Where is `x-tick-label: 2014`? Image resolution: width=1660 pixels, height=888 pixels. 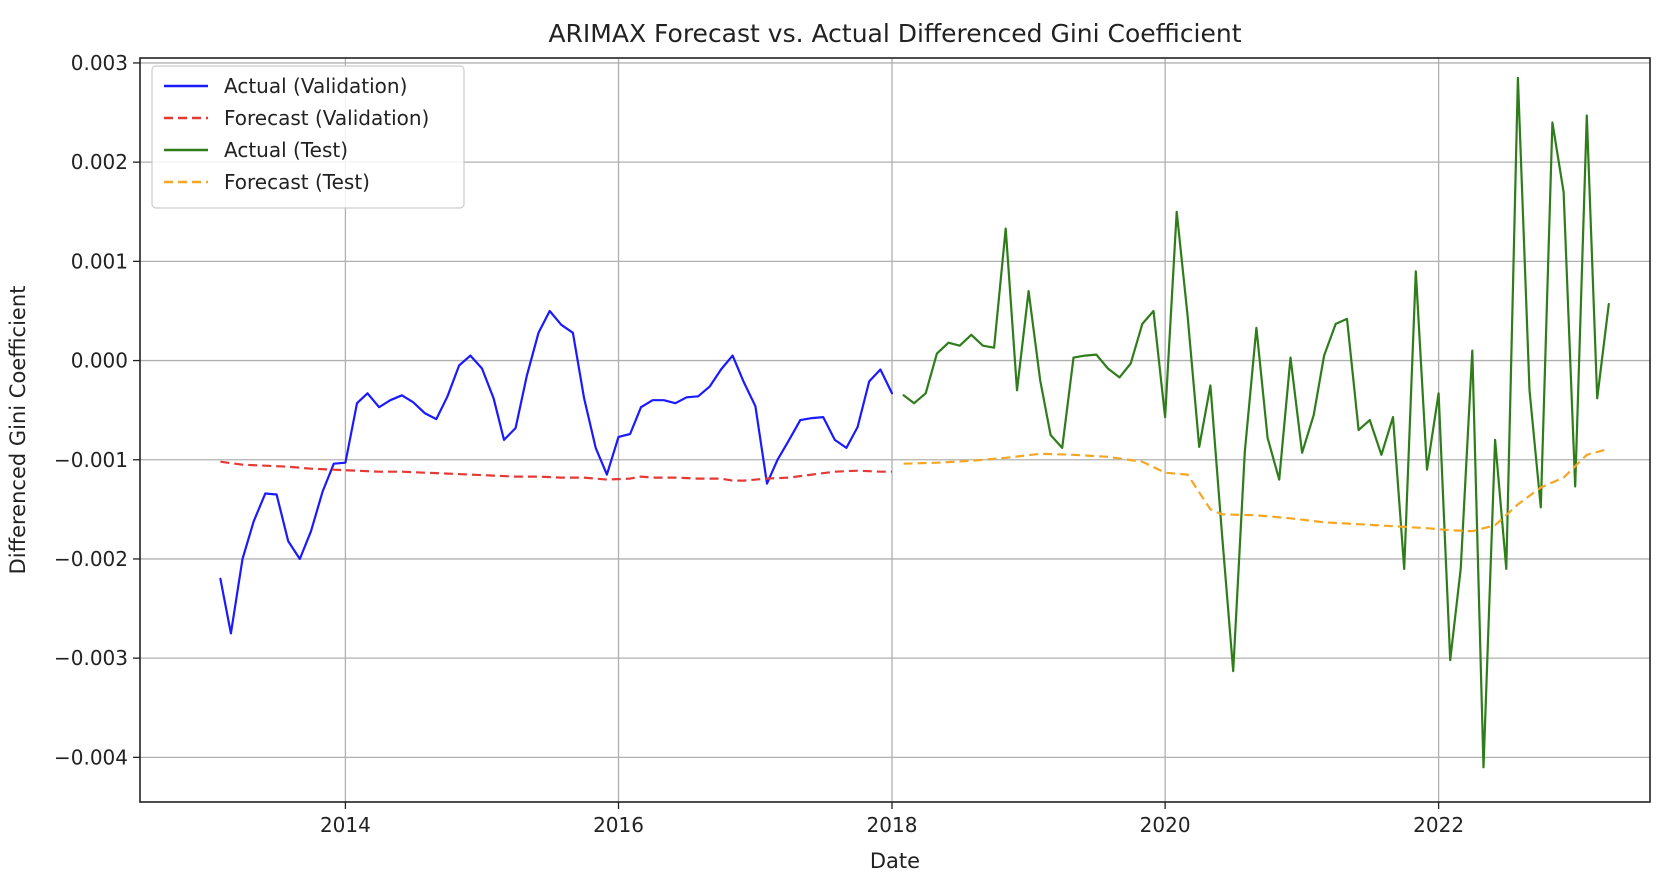 x-tick-label: 2014 is located at coordinates (345, 825).